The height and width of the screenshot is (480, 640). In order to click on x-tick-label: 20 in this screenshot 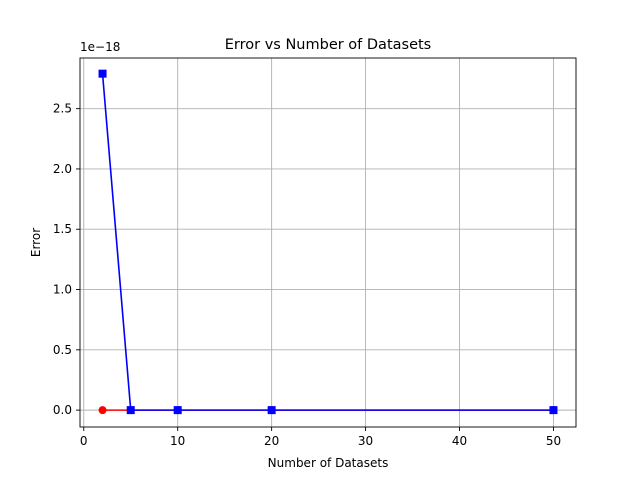, I will do `click(271, 441)`.